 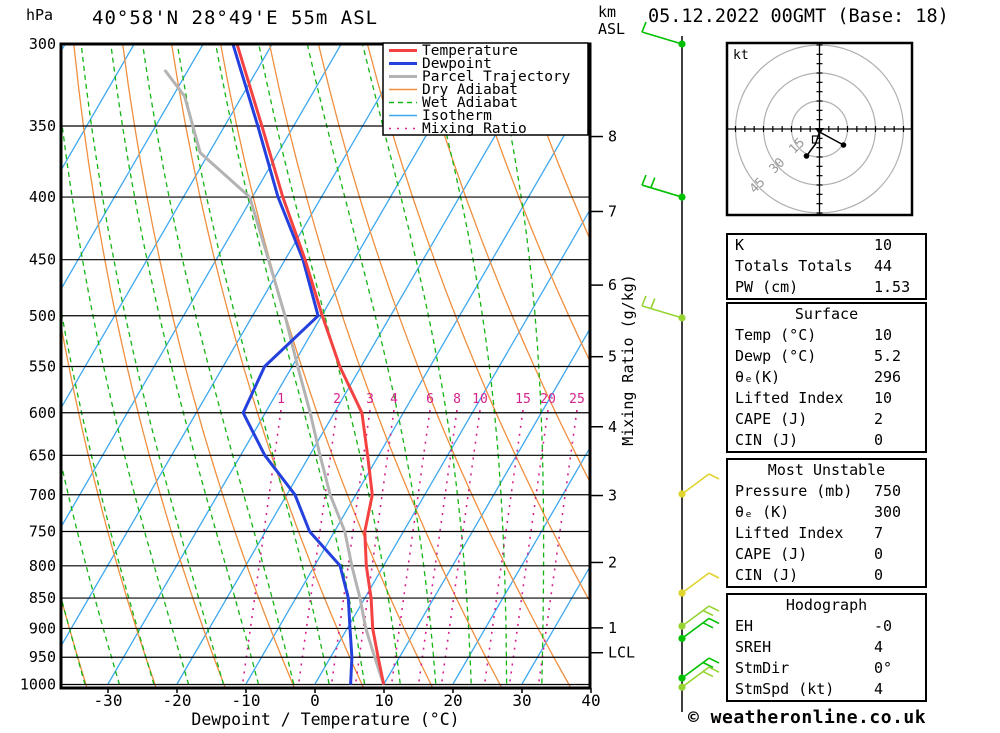 I want to click on legend-label: Temperature, so click(x=470, y=51).